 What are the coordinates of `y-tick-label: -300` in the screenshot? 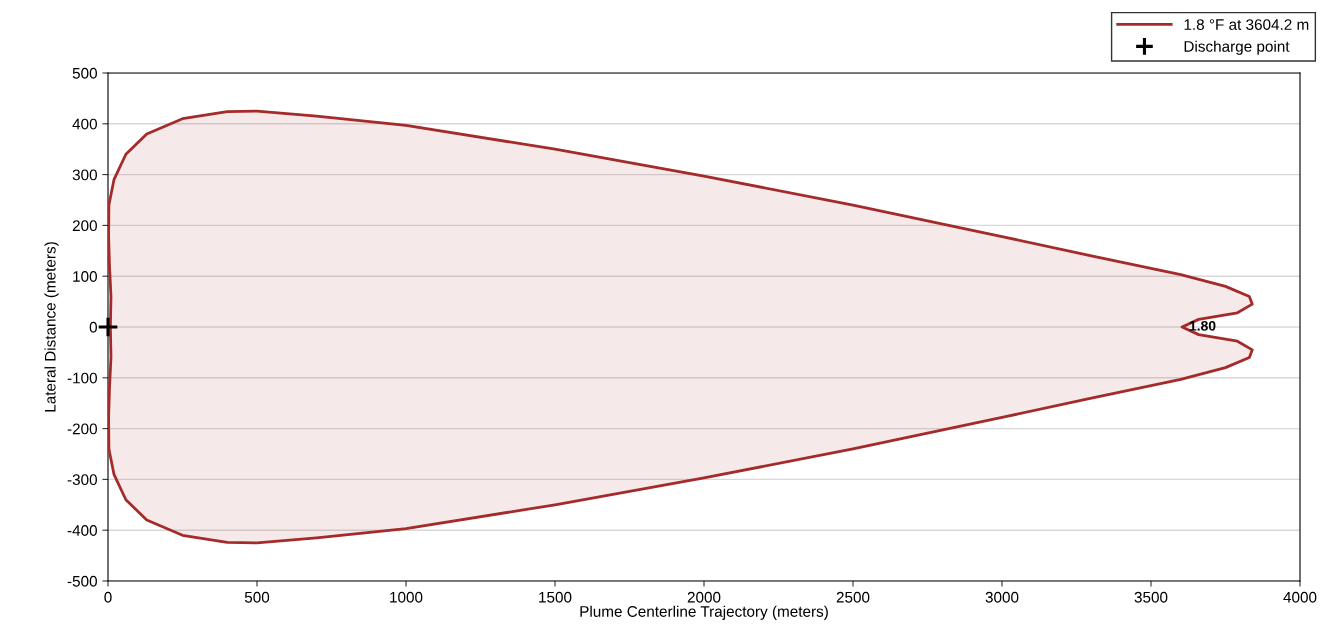 It's located at (82, 480).